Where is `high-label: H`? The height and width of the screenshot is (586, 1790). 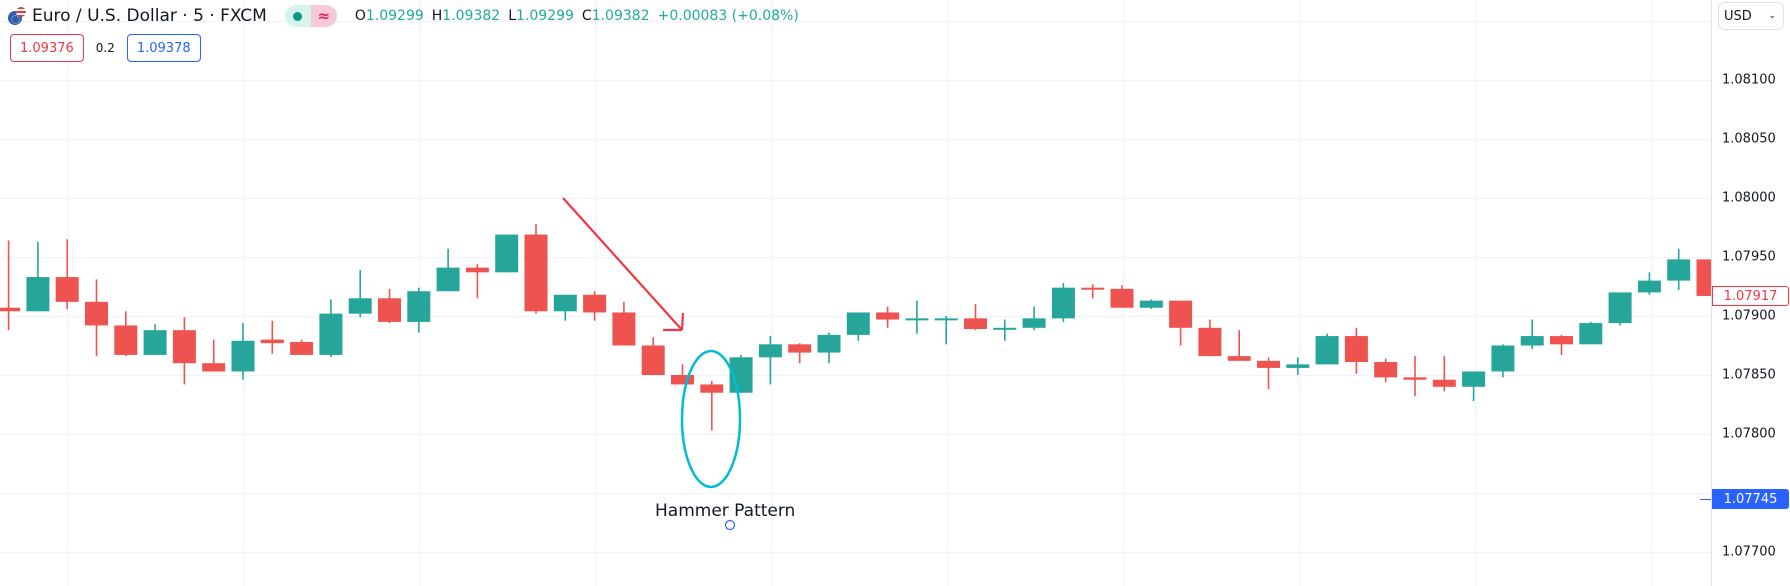 high-label: H is located at coordinates (437, 16).